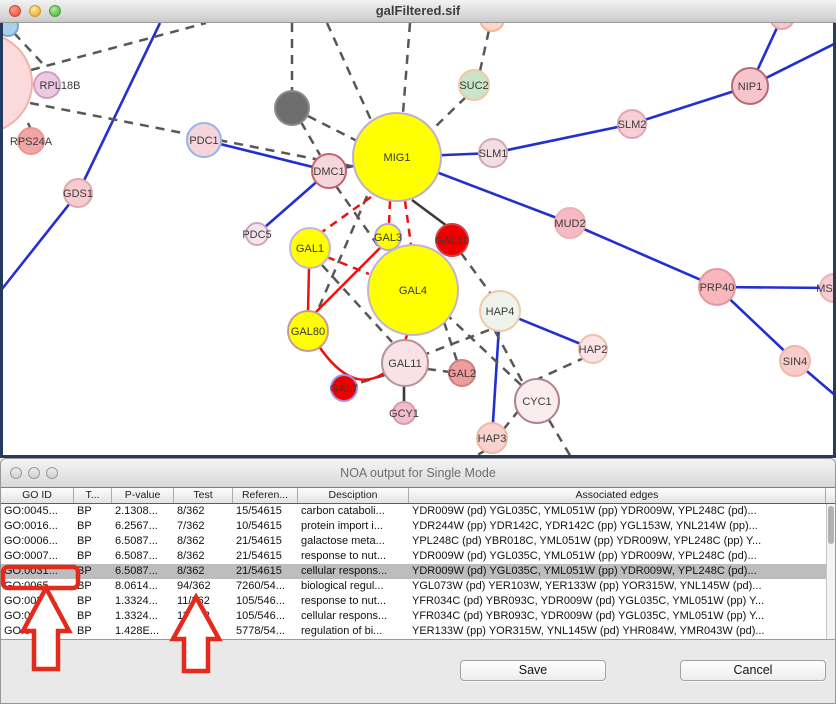 This screenshot has height=704, width=836. Describe the element at coordinates (78, 193) in the screenshot. I see `node-GDS1` at that location.